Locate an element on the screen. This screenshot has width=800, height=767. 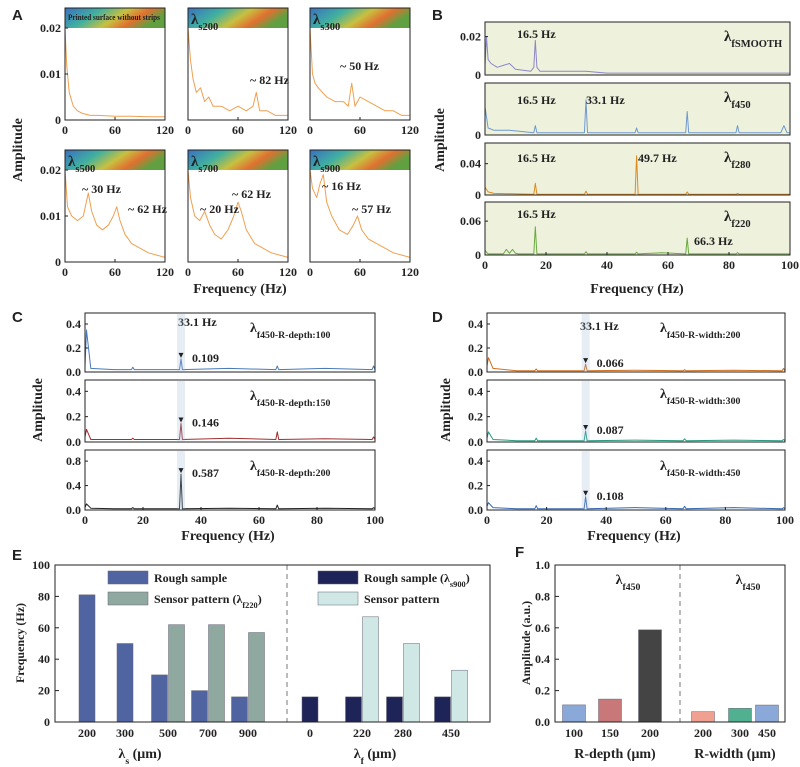
x-tick-label: 40 is located at coordinates (606, 520).